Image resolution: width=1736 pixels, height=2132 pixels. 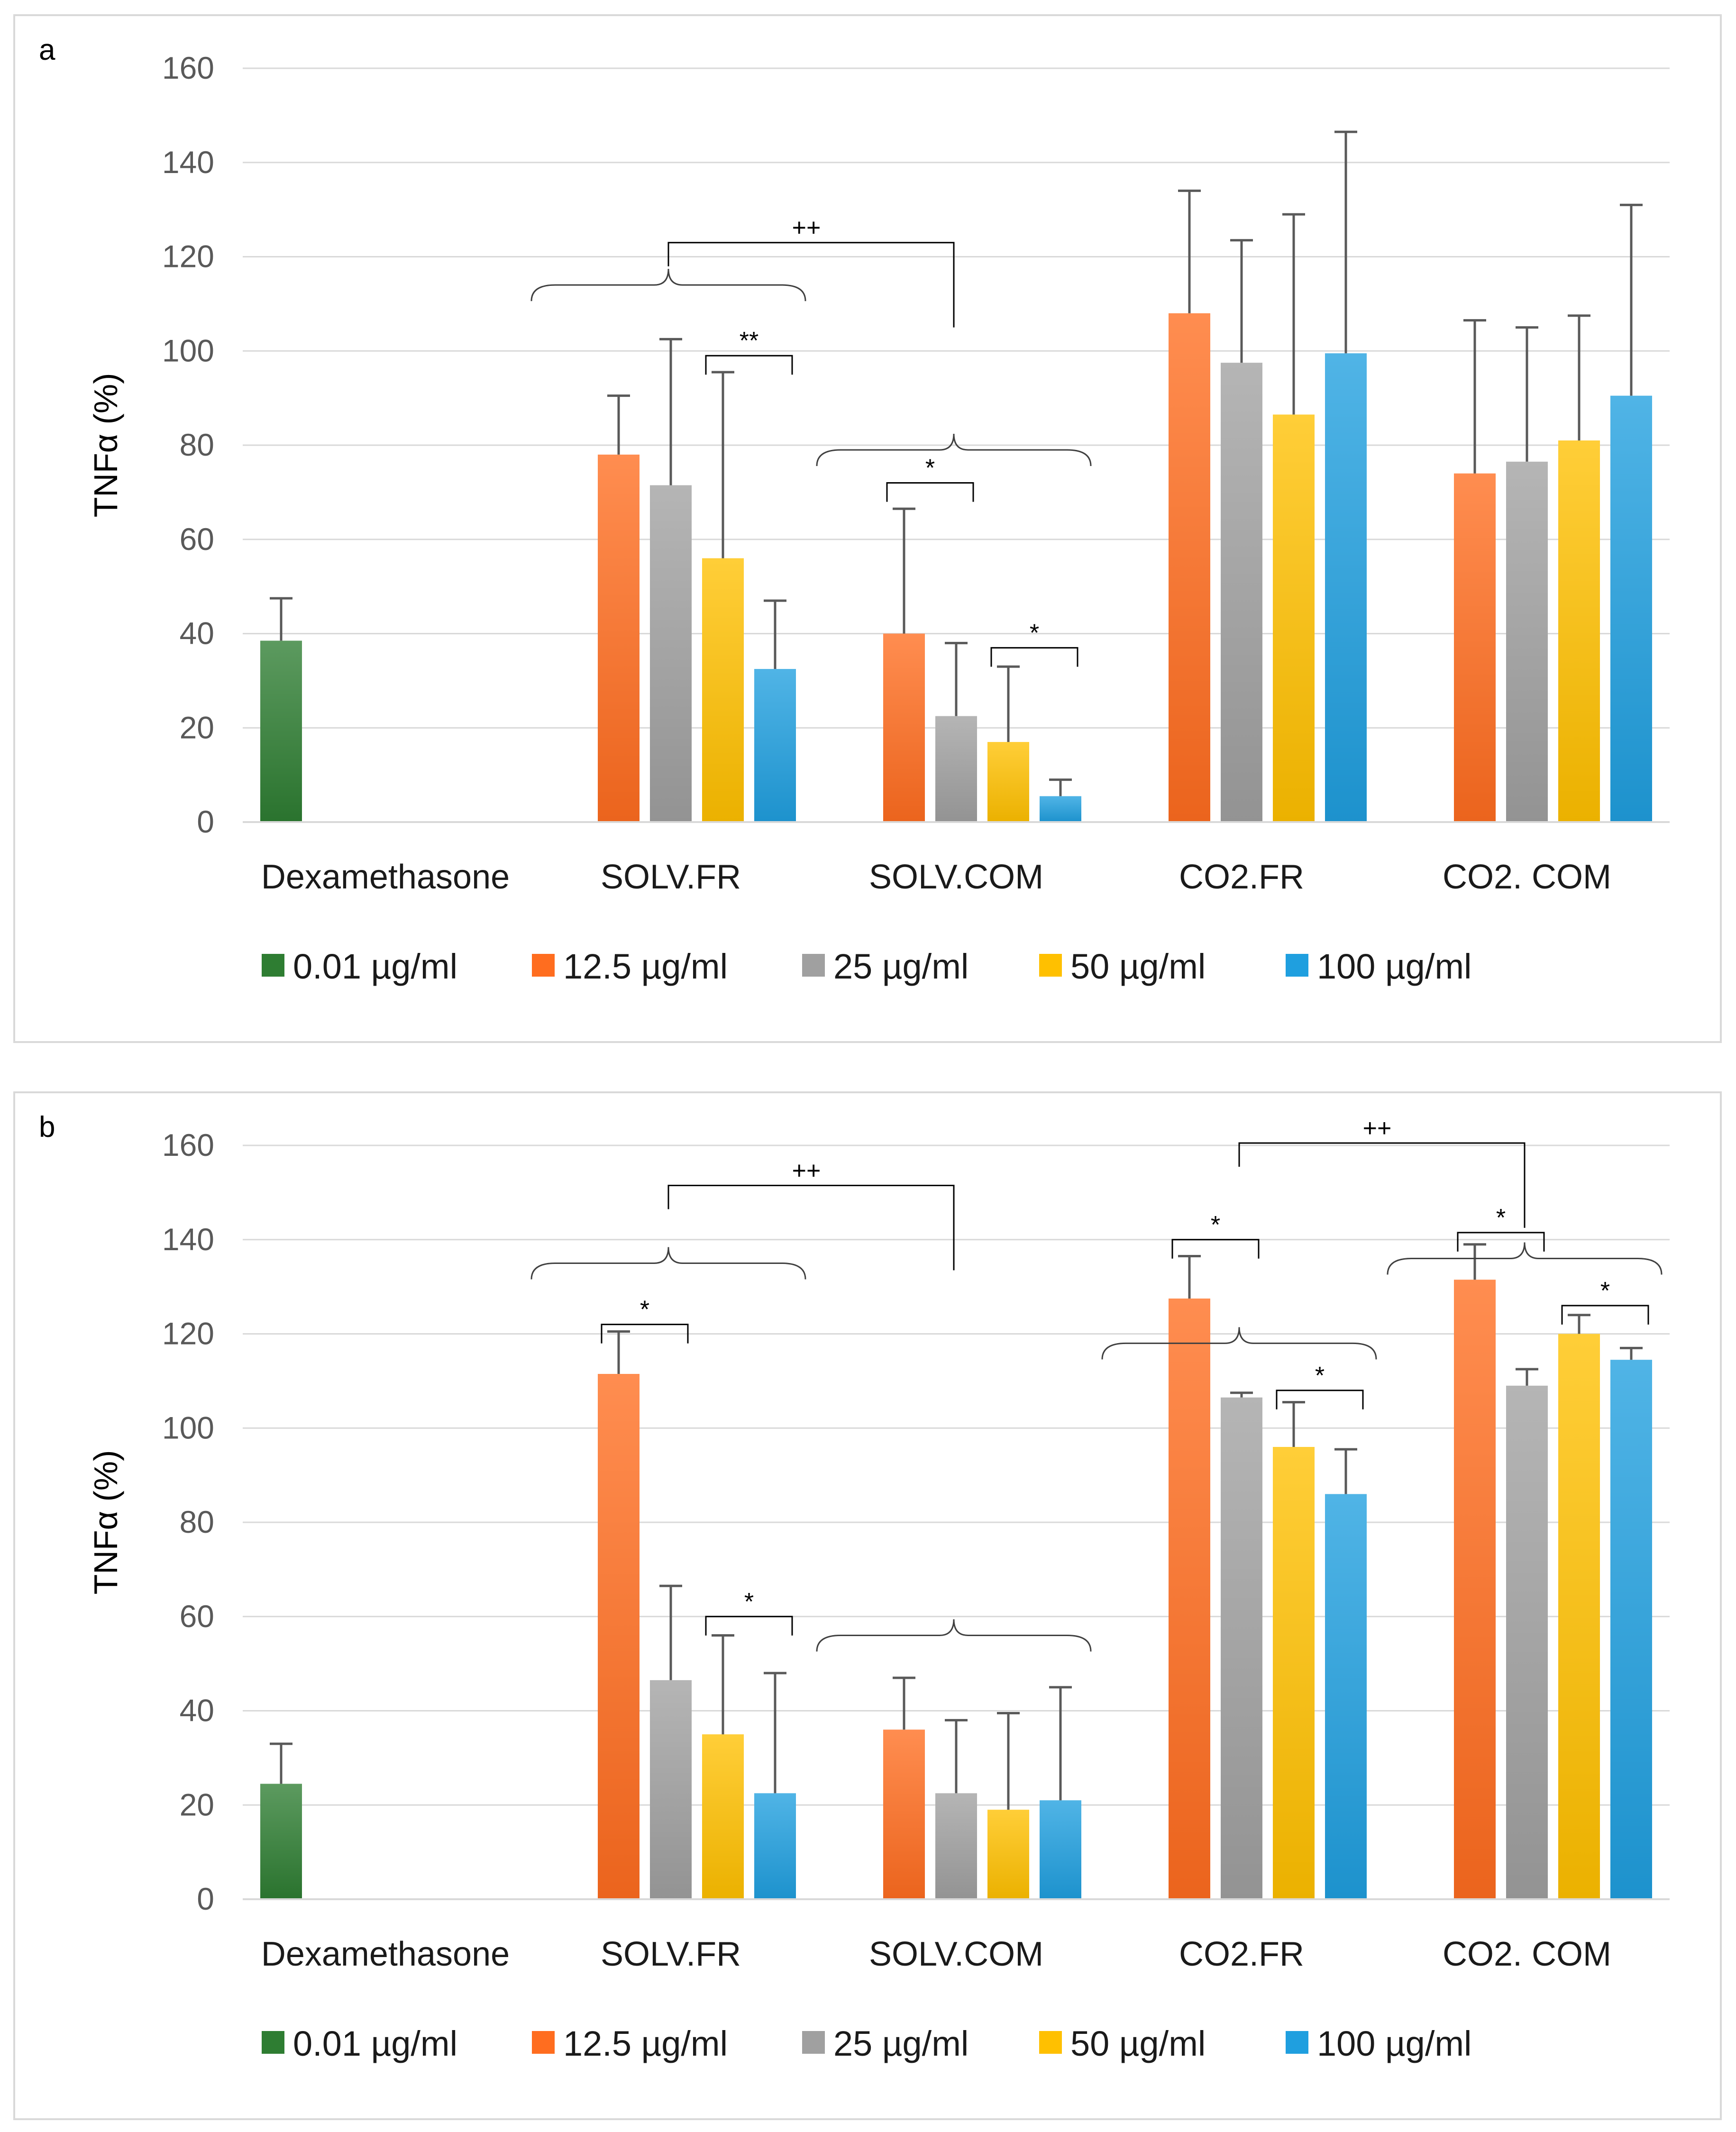 I want to click on y-tick-label: 40, so click(x=197, y=633).